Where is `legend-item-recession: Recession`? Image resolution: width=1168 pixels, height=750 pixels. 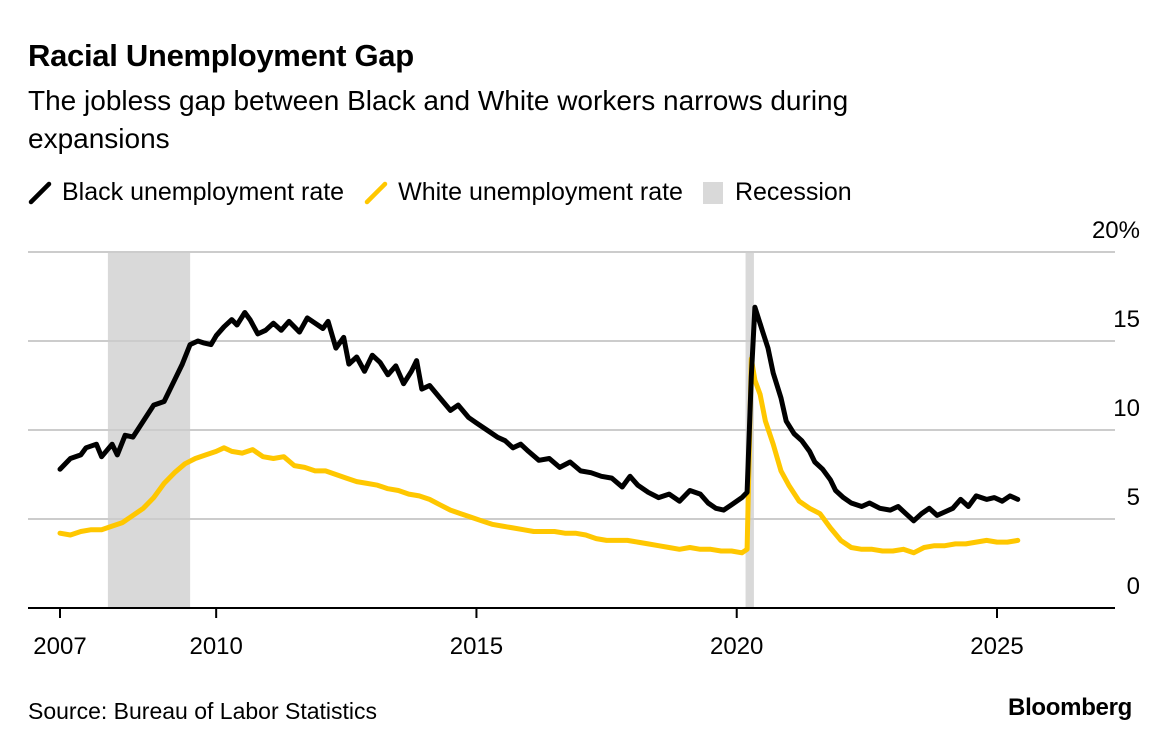
legend-item-recession: Recession is located at coordinates (777, 192).